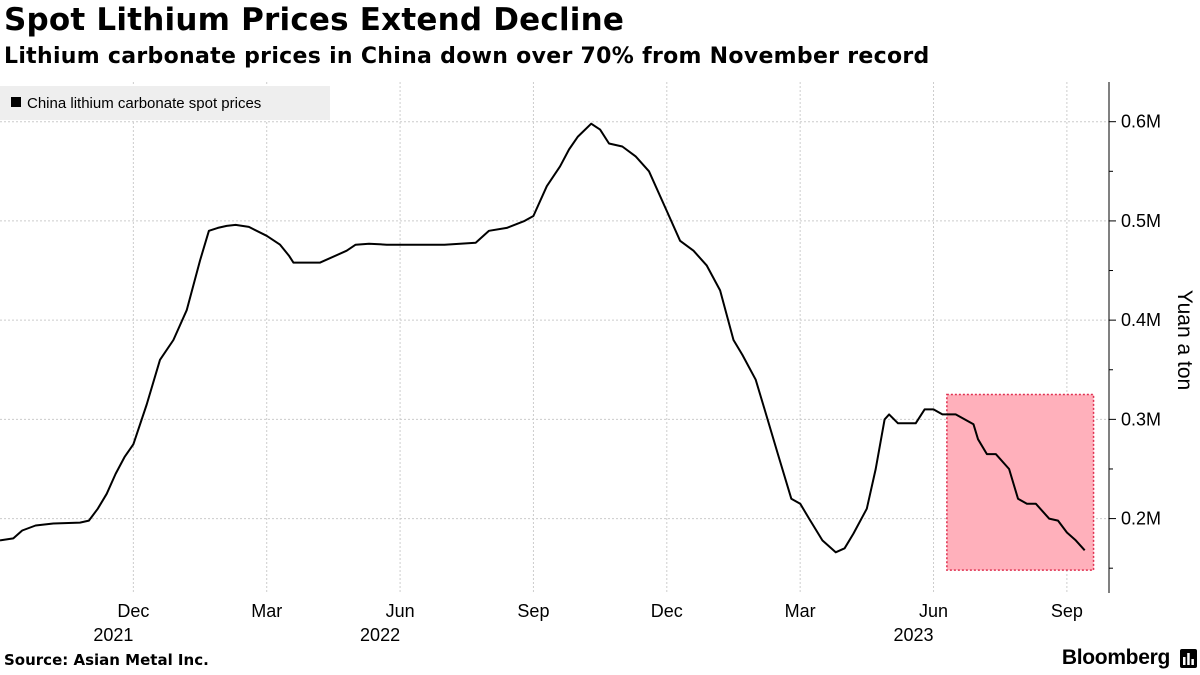 This screenshot has width=1200, height=675. I want to click on y-tick-label: 0.3M, so click(1141, 419).